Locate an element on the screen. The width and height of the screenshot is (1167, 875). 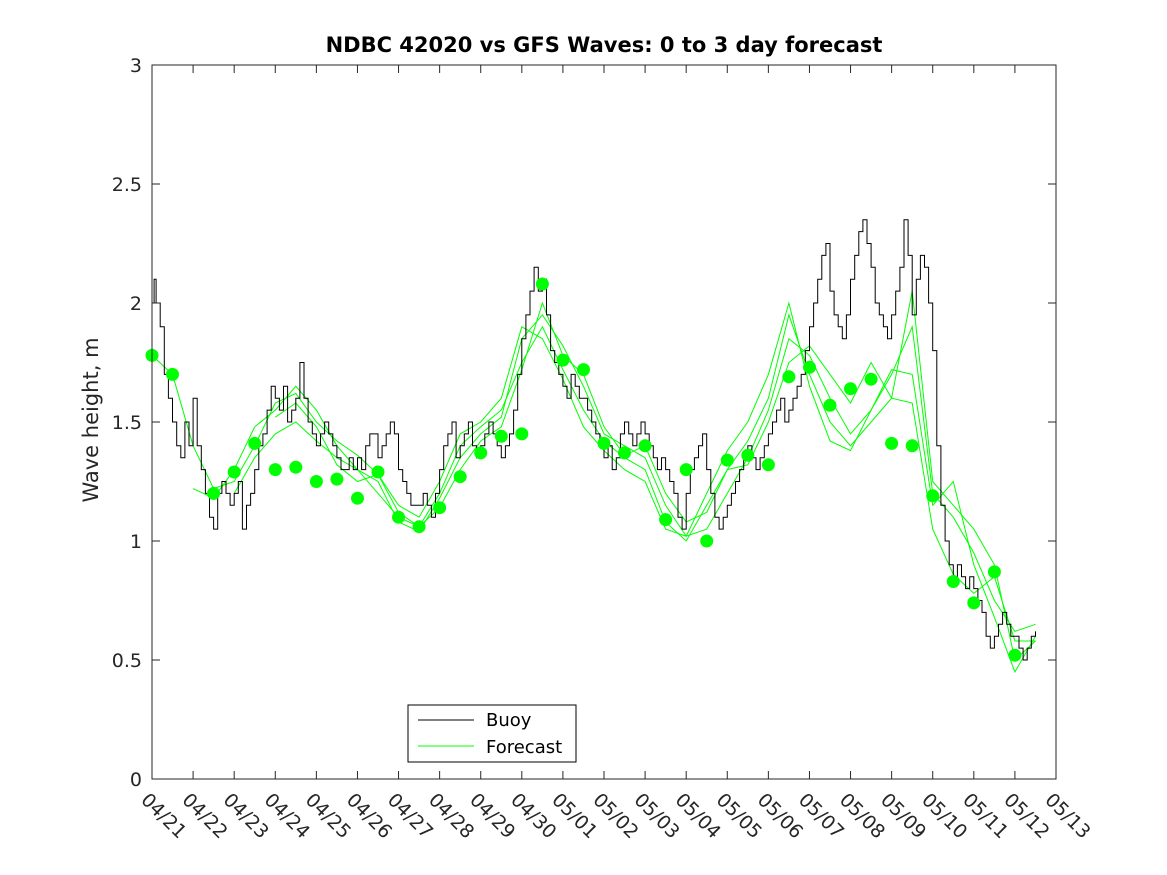
legend-forecast-label: Forecast is located at coordinates (524, 747).